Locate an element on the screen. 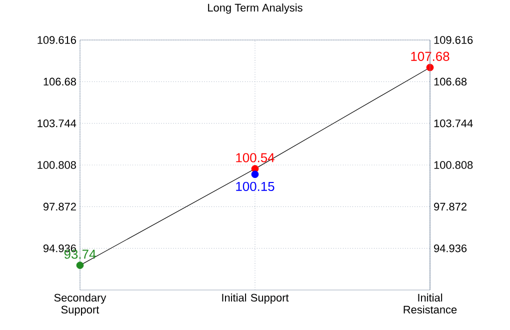 This screenshot has width=510, height=330. data-label: 100.54 is located at coordinates (255, 157).